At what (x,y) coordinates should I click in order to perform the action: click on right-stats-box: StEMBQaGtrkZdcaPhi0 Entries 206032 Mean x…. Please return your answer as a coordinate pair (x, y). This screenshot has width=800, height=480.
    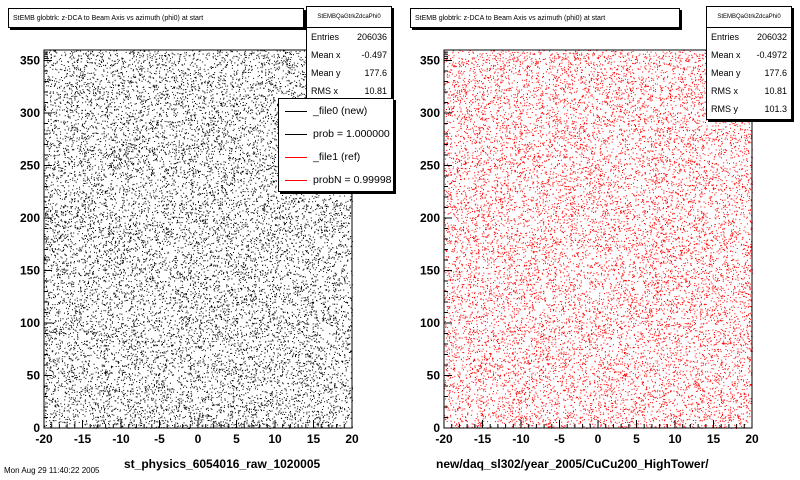
    Looking at the image, I should click on (749, 63).